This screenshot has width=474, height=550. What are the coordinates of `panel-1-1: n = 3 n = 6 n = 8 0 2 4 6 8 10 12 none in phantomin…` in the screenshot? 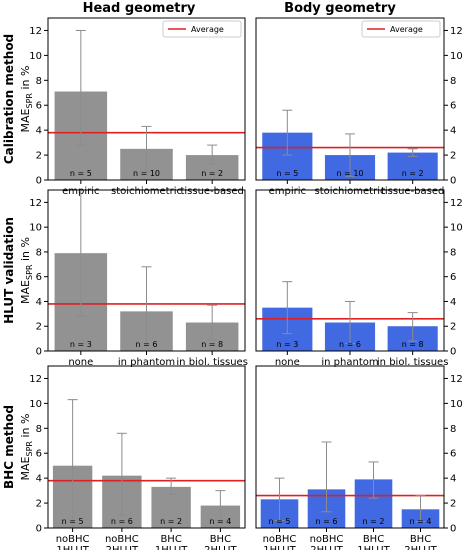 It's located at (359, 278).